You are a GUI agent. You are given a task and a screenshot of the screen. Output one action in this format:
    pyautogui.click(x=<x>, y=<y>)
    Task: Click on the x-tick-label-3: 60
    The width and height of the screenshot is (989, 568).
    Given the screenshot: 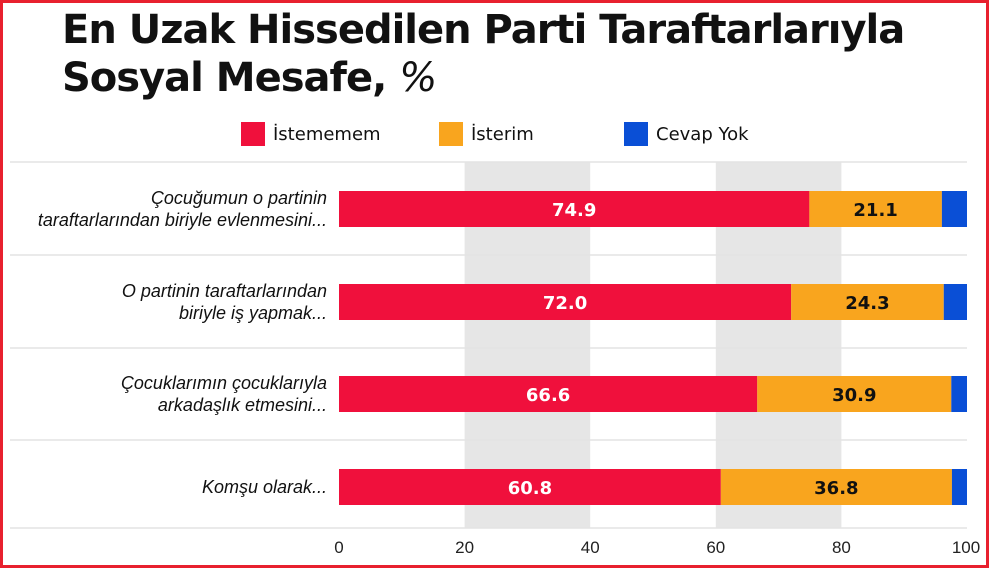 What is the action you would take?
    pyautogui.click(x=715, y=547)
    